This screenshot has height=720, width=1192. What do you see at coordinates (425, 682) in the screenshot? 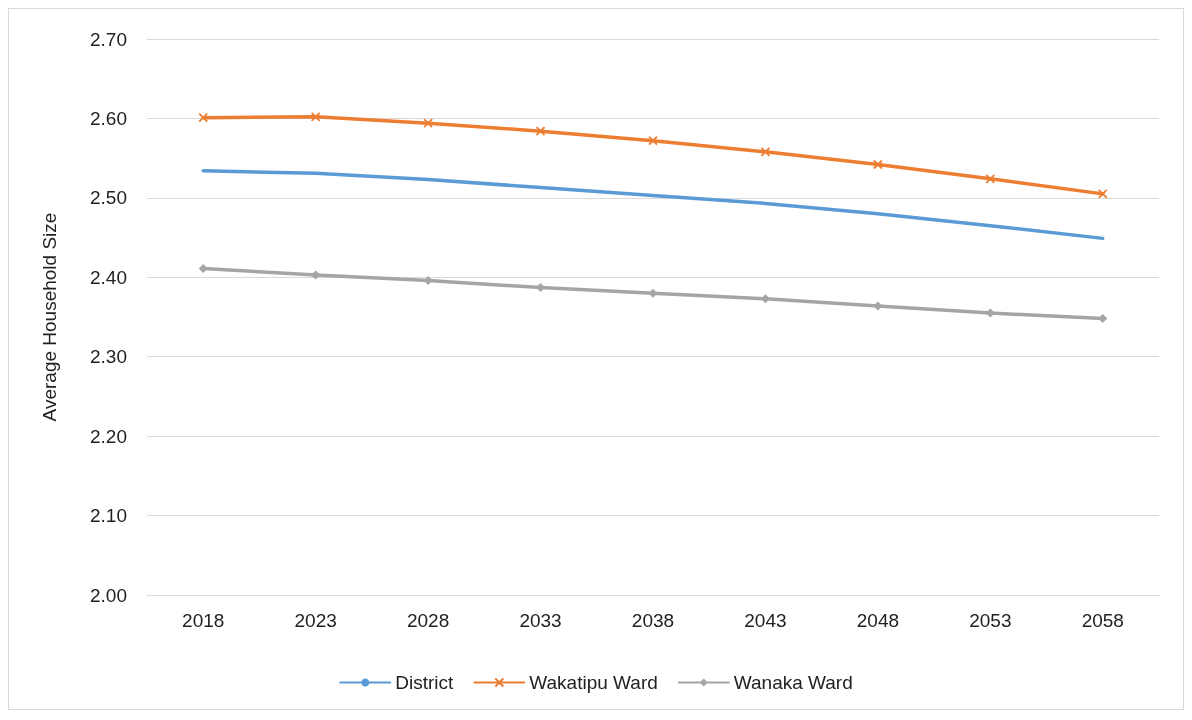
I see `legend-label: District` at bounding box center [425, 682].